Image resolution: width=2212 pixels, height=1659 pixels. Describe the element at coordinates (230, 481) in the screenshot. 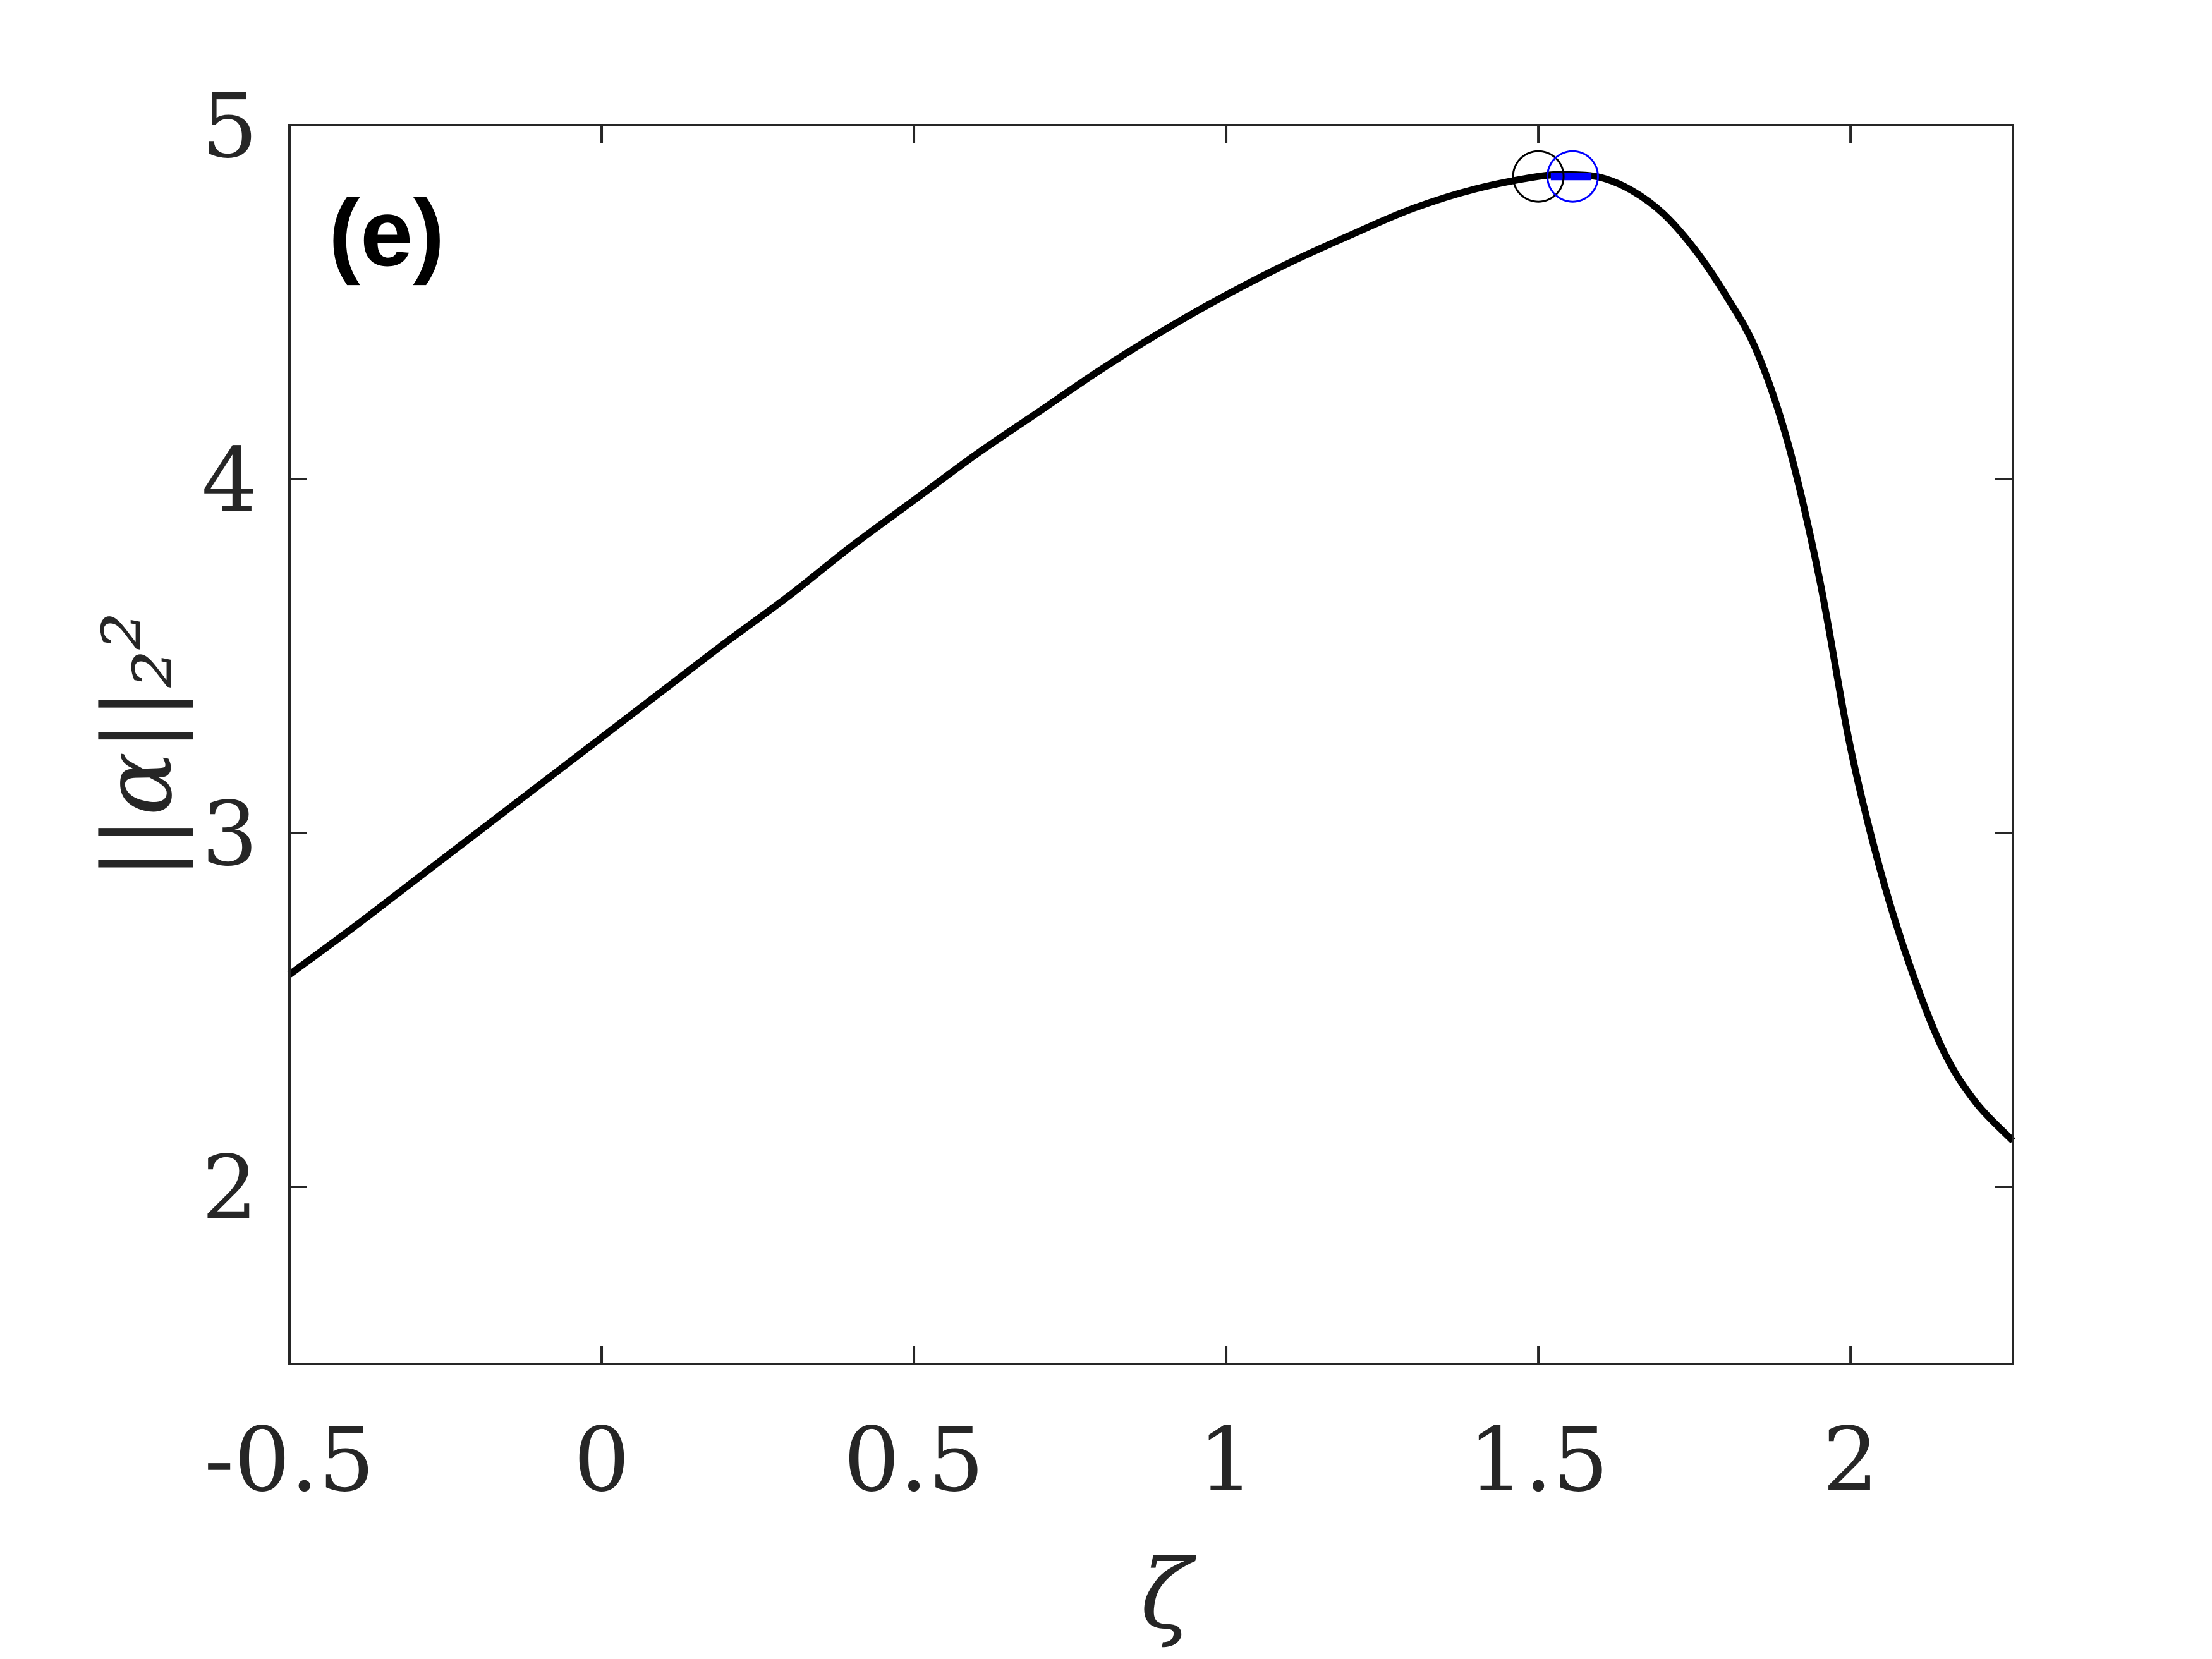

I see `y-tick-label: 4` at that location.